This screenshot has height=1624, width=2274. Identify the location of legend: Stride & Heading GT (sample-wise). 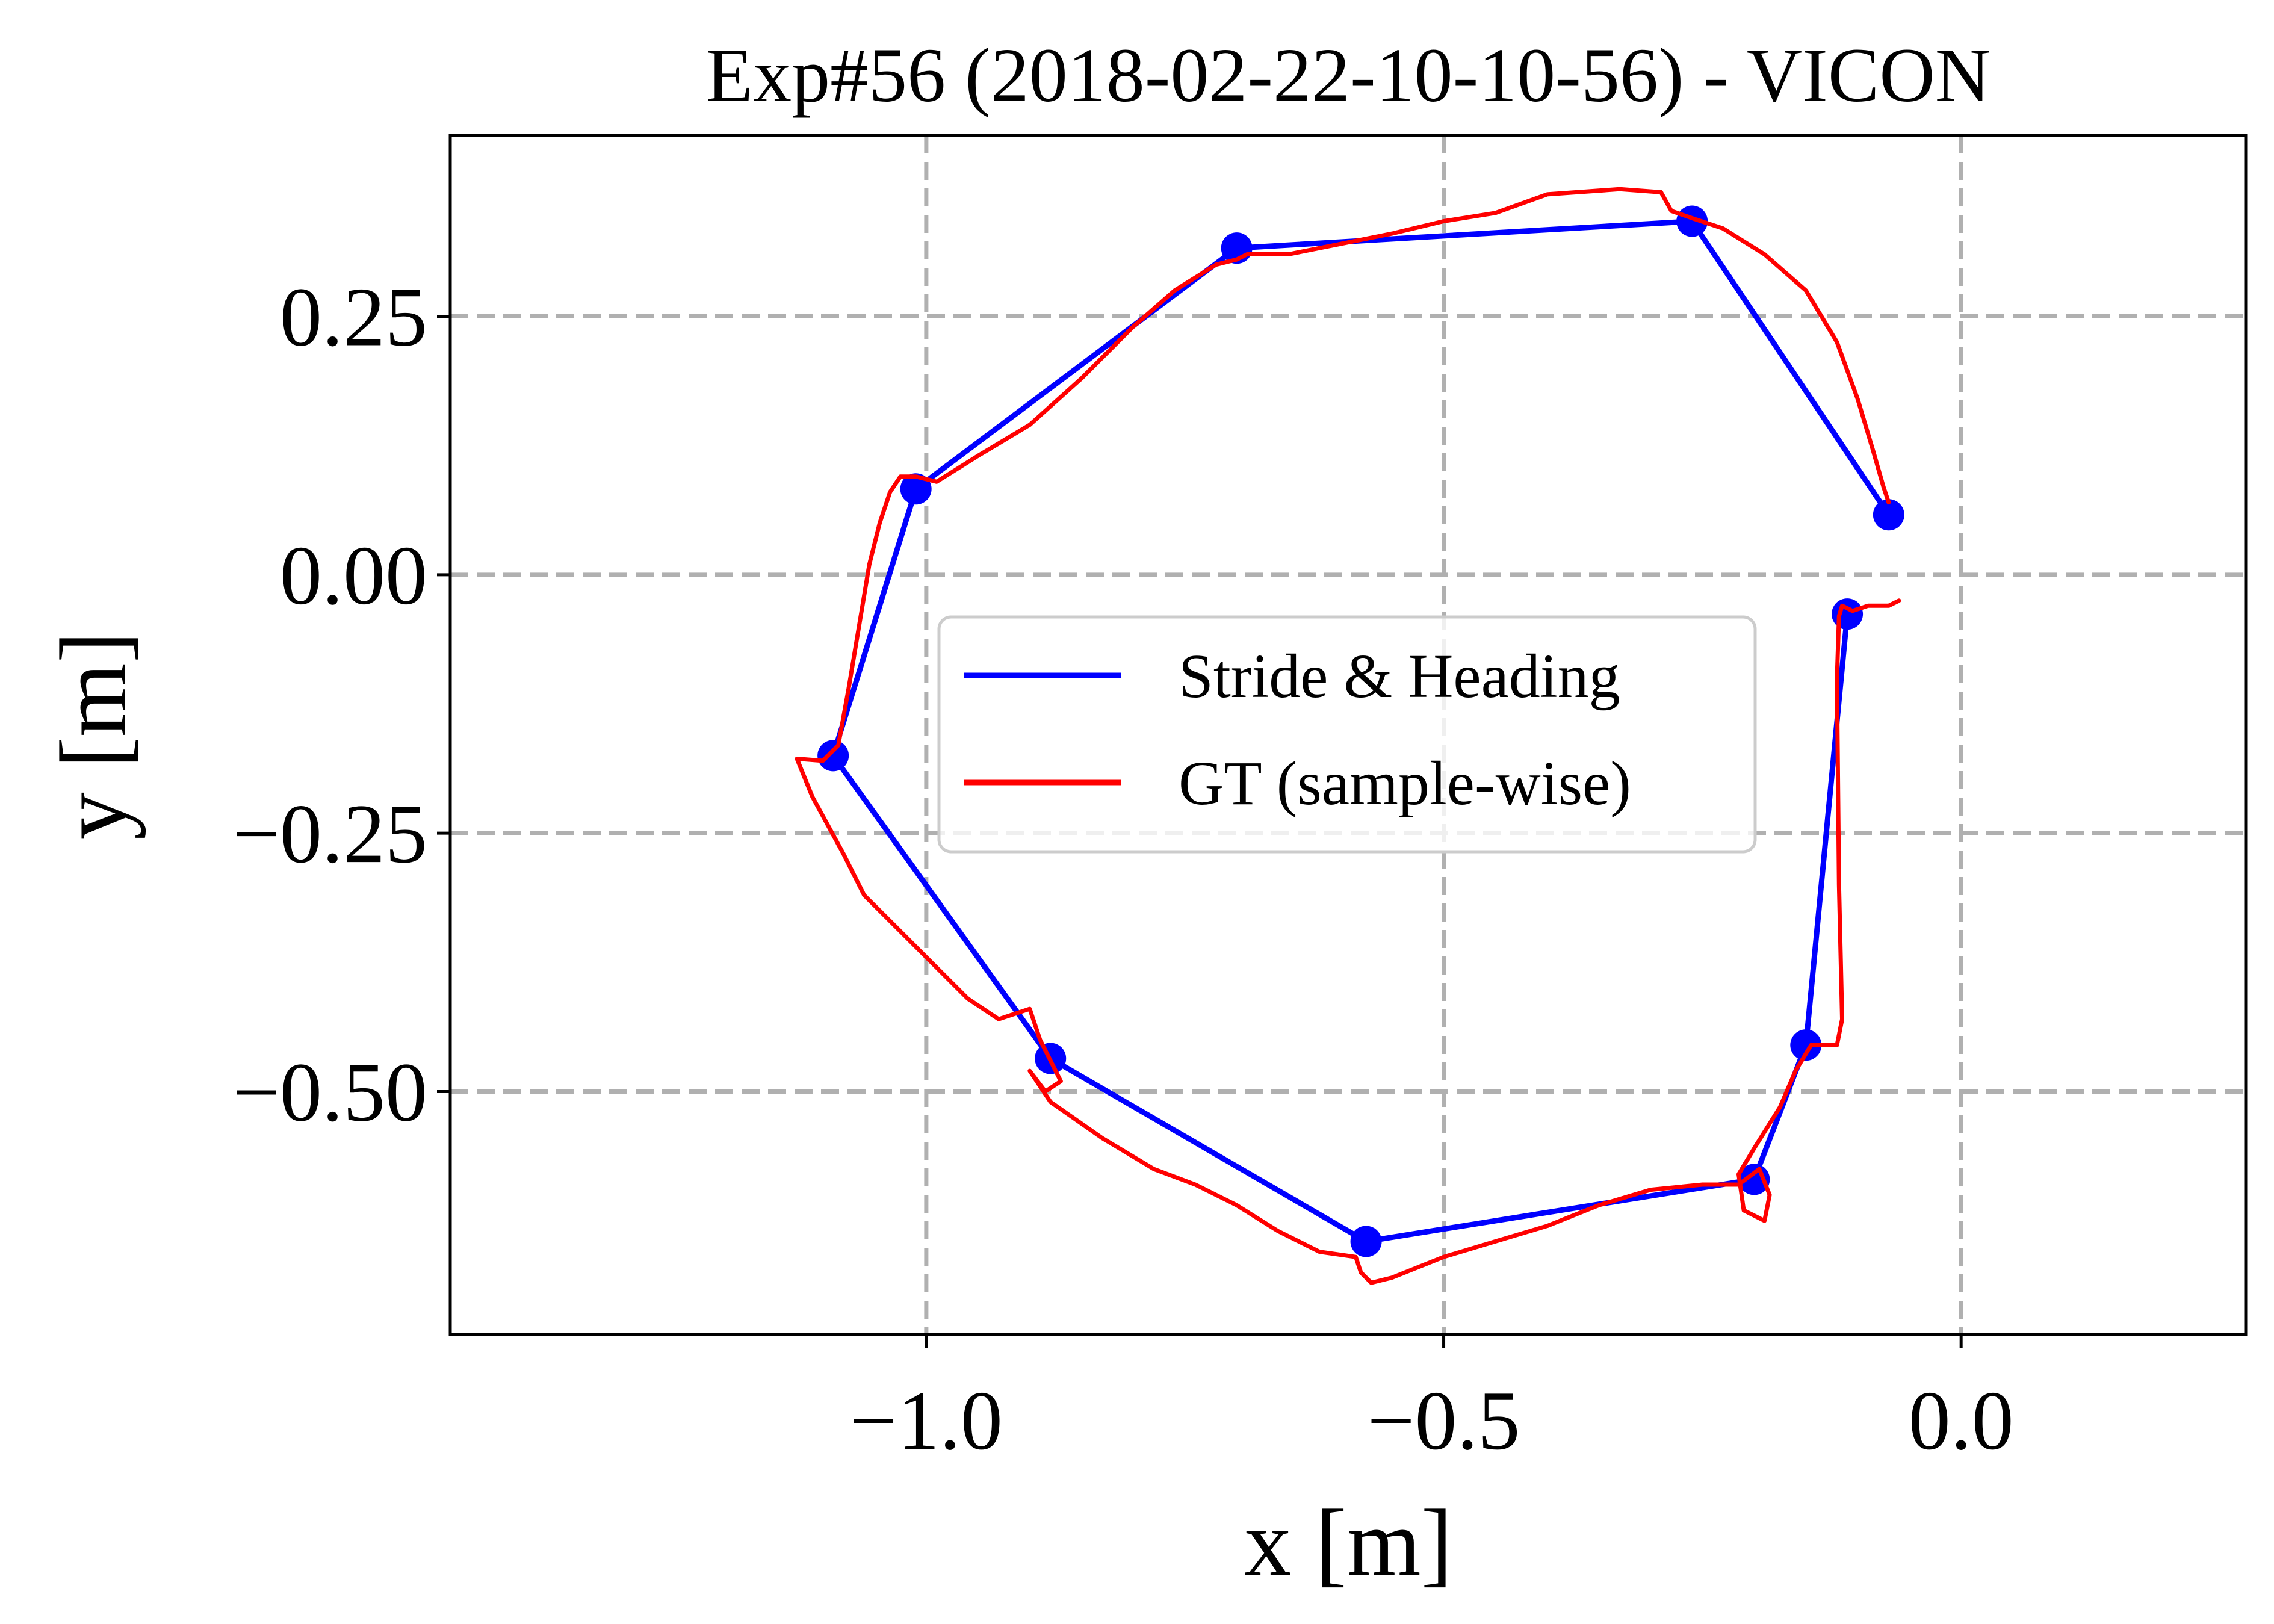
(1347, 734).